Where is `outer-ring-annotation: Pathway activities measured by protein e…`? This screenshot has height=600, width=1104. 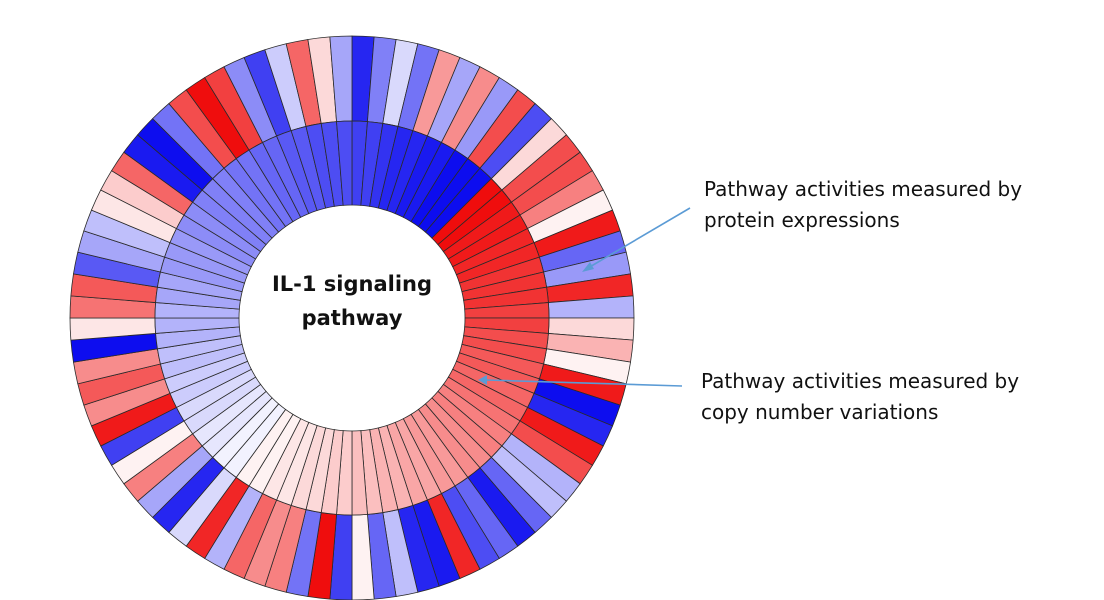
outer-ring-annotation: Pathway activities measured by protein e… is located at coordinates (863, 205).